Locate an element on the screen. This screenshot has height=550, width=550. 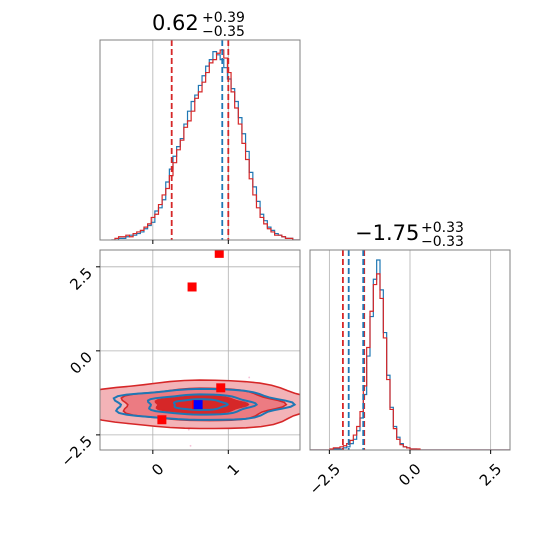
blue-contour-middle is located at coordinates (202, 404).